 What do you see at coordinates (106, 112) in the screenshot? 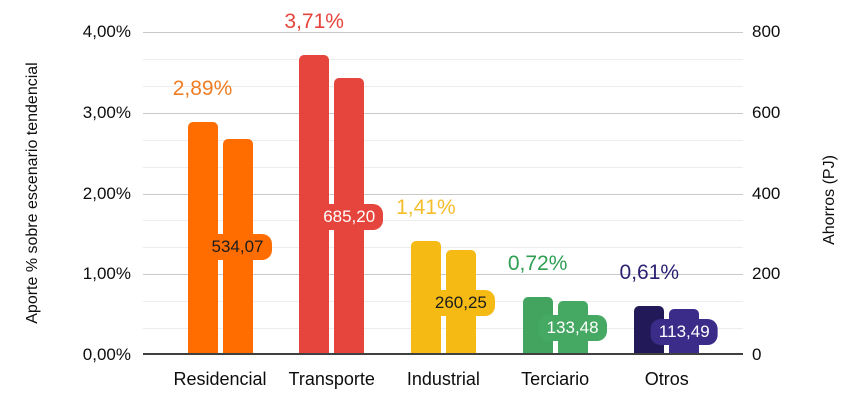
I see `left-axis-tick-label: 3,00%` at bounding box center [106, 112].